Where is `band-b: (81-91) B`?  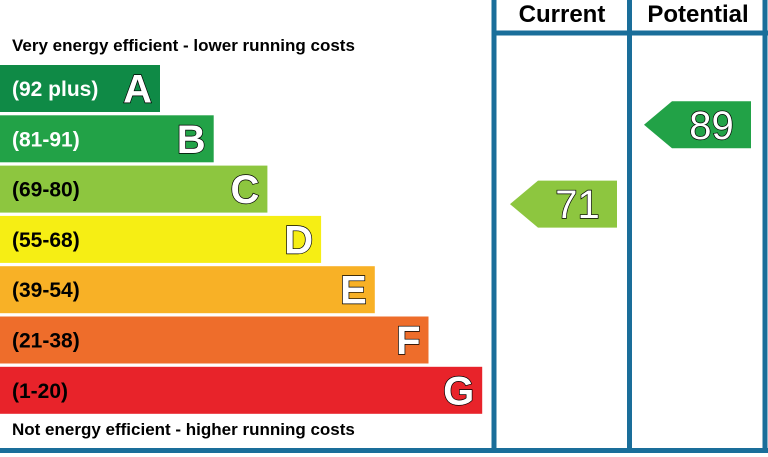 band-b: (81-91) B is located at coordinates (107, 139).